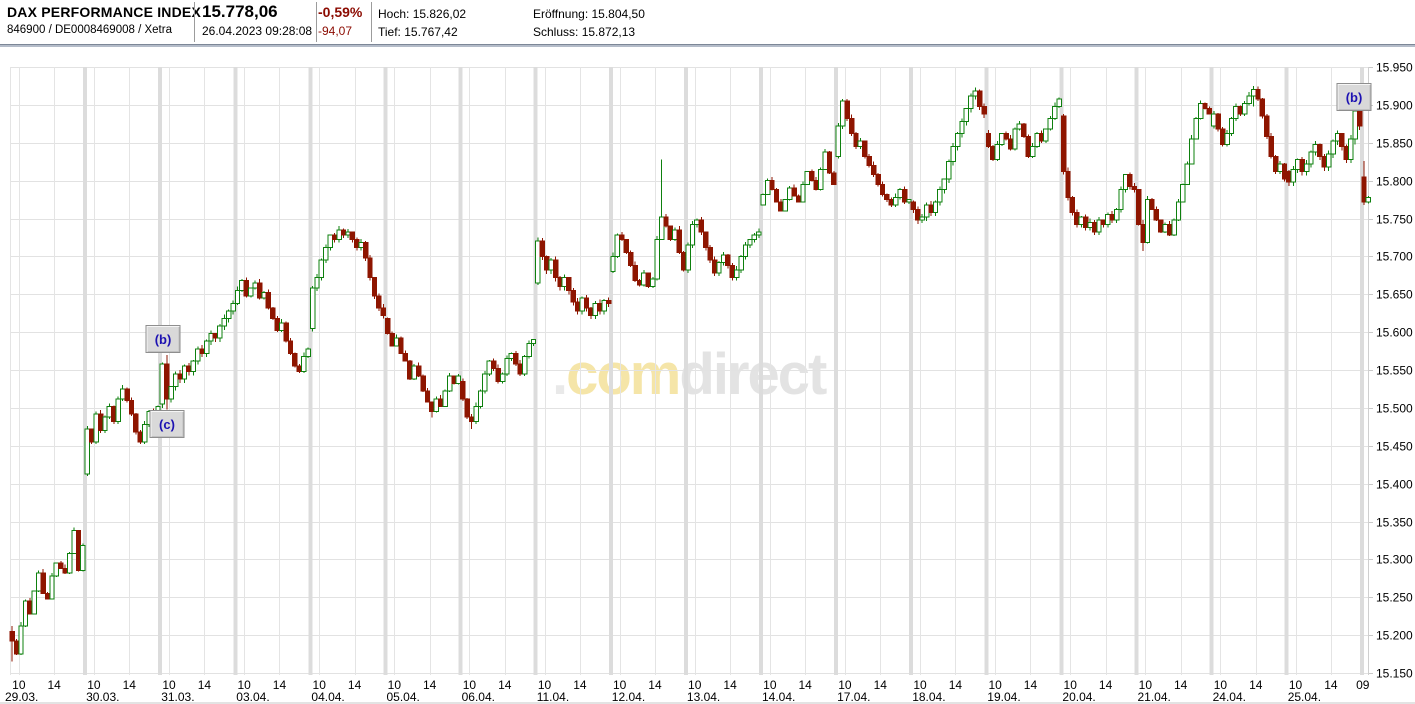 The image size is (1415, 704). What do you see at coordinates (47, 594) in the screenshot?
I see `day-candles-29.03.` at bounding box center [47, 594].